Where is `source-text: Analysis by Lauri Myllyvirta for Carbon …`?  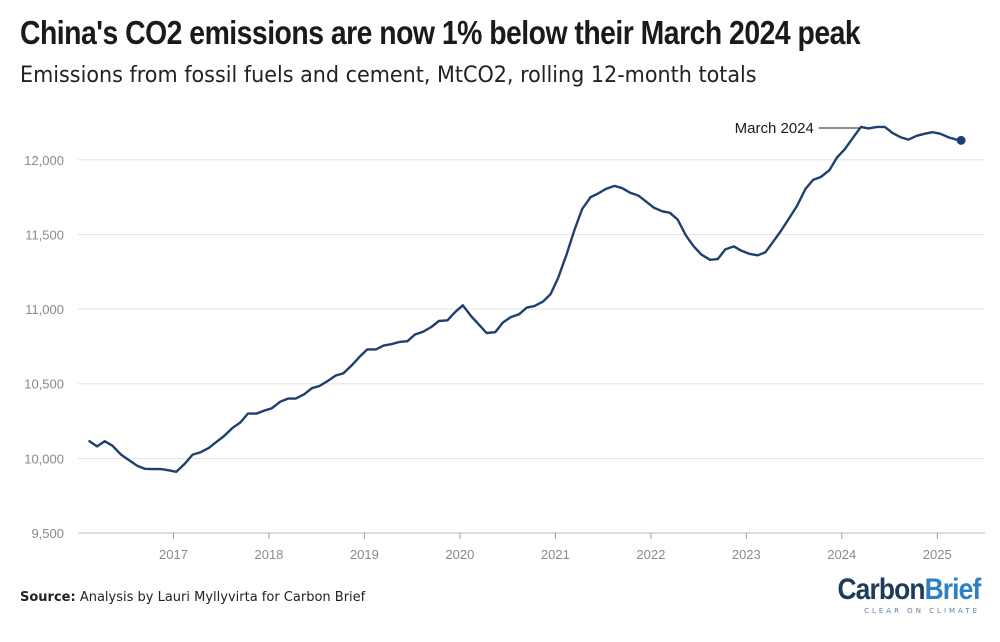
source-text: Analysis by Lauri Myllyvirta for Carbon … is located at coordinates (220, 597).